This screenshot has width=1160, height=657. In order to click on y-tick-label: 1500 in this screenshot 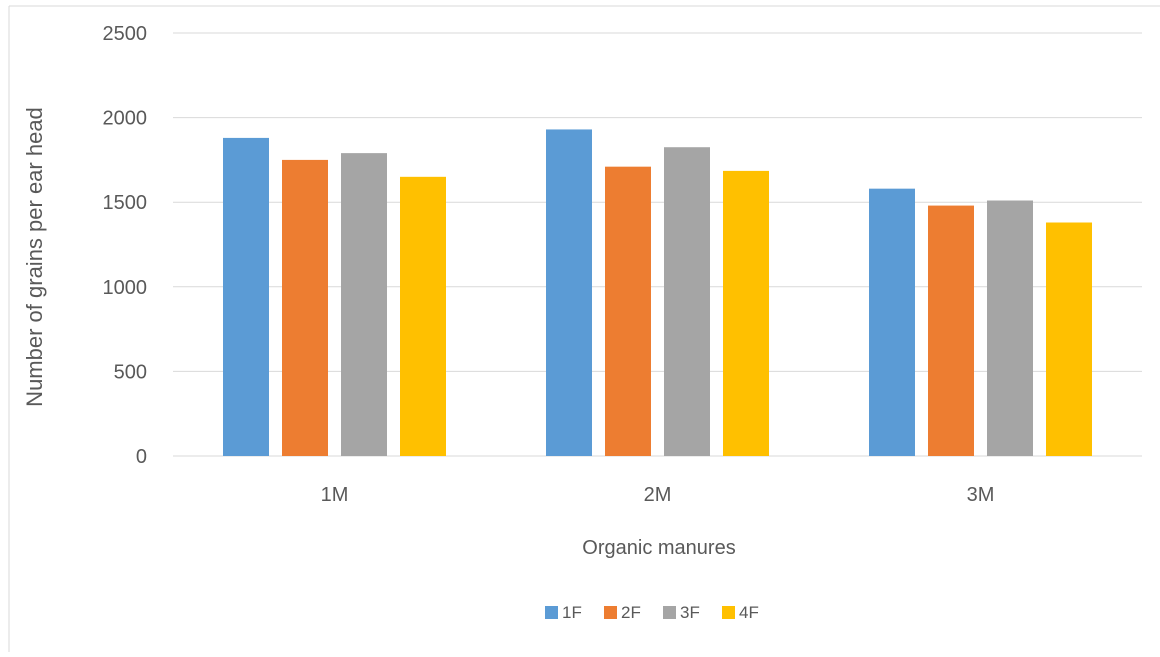, I will do `click(125, 203)`.